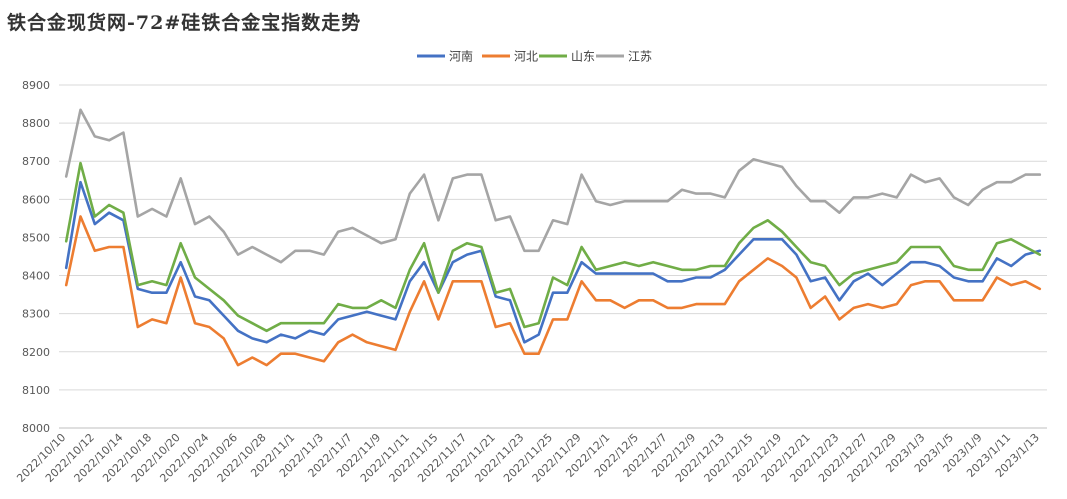 The height and width of the screenshot is (499, 1067). What do you see at coordinates (36, 123) in the screenshot?
I see `y-tick-label: 8800` at bounding box center [36, 123].